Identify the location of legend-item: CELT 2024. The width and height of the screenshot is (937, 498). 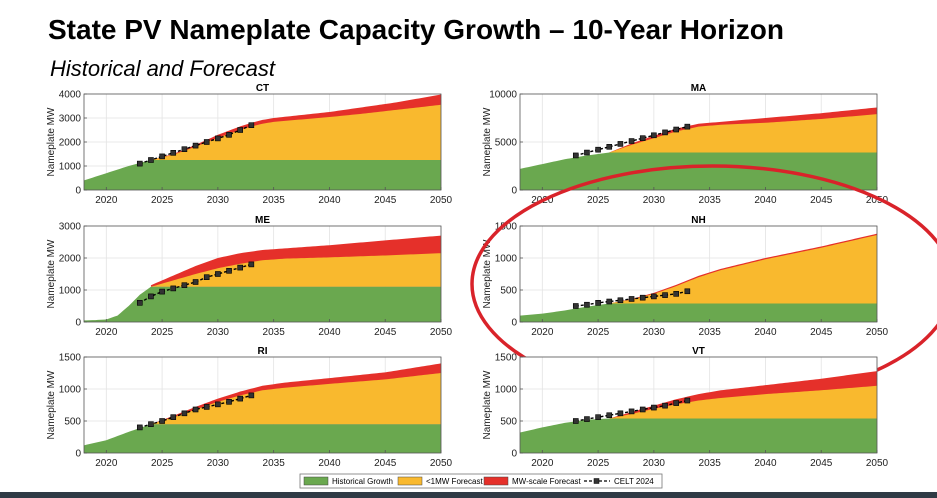
(619, 481).